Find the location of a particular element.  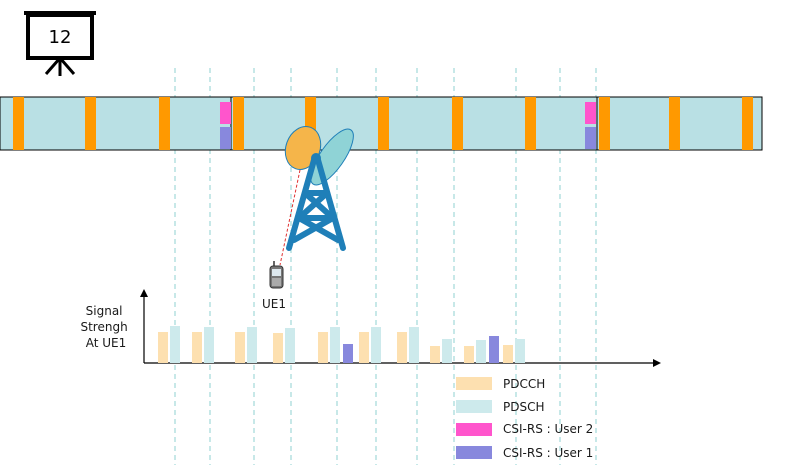

pdcch-markers is located at coordinates (383, 123).